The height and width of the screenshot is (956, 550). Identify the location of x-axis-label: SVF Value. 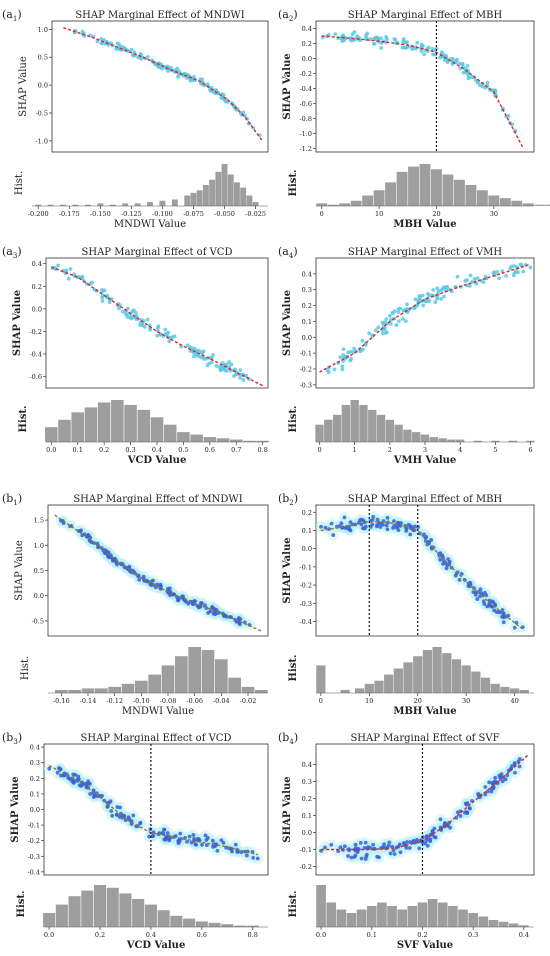
(425, 945).